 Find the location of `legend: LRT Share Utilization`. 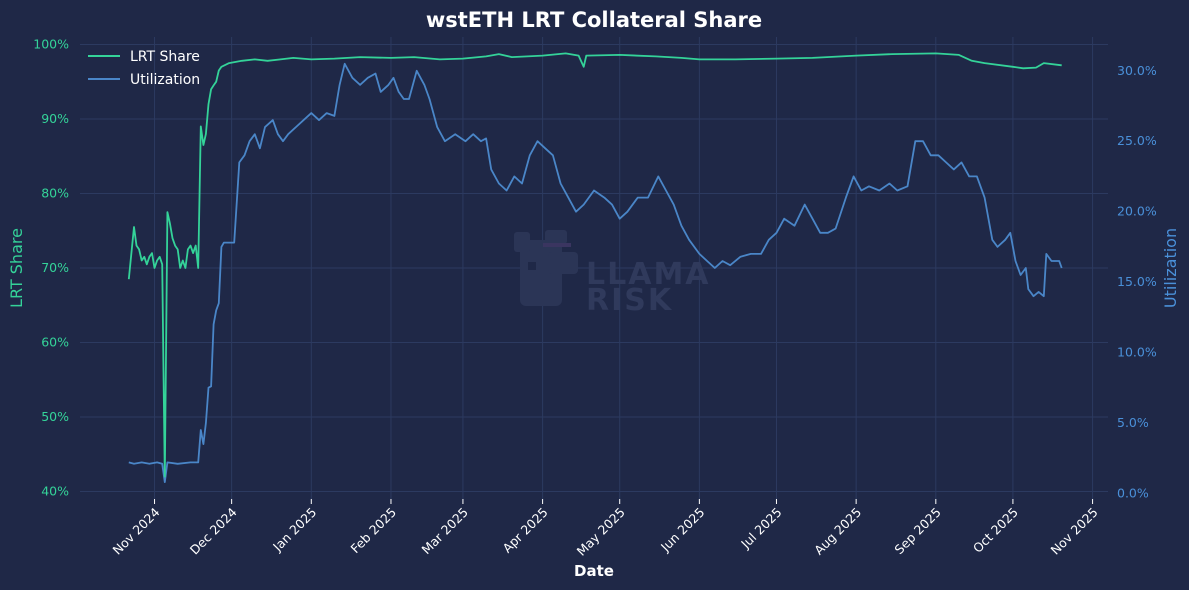

legend: LRT Share Utilization is located at coordinates (144, 68).